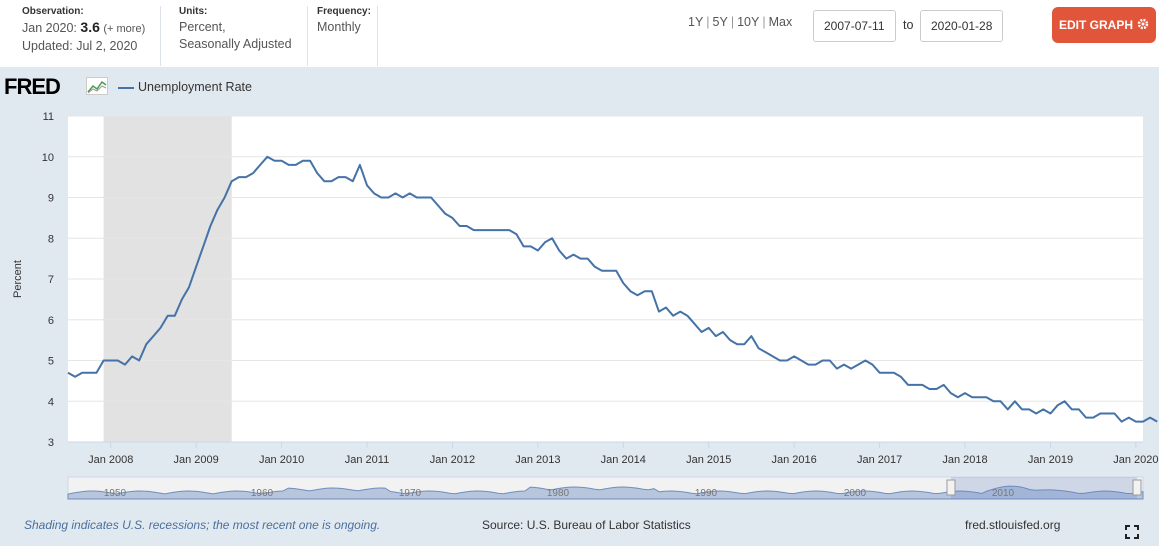 This screenshot has height=546, width=1159. Describe the element at coordinates (1132, 534) in the screenshot. I see `fullscreen-icon` at that location.